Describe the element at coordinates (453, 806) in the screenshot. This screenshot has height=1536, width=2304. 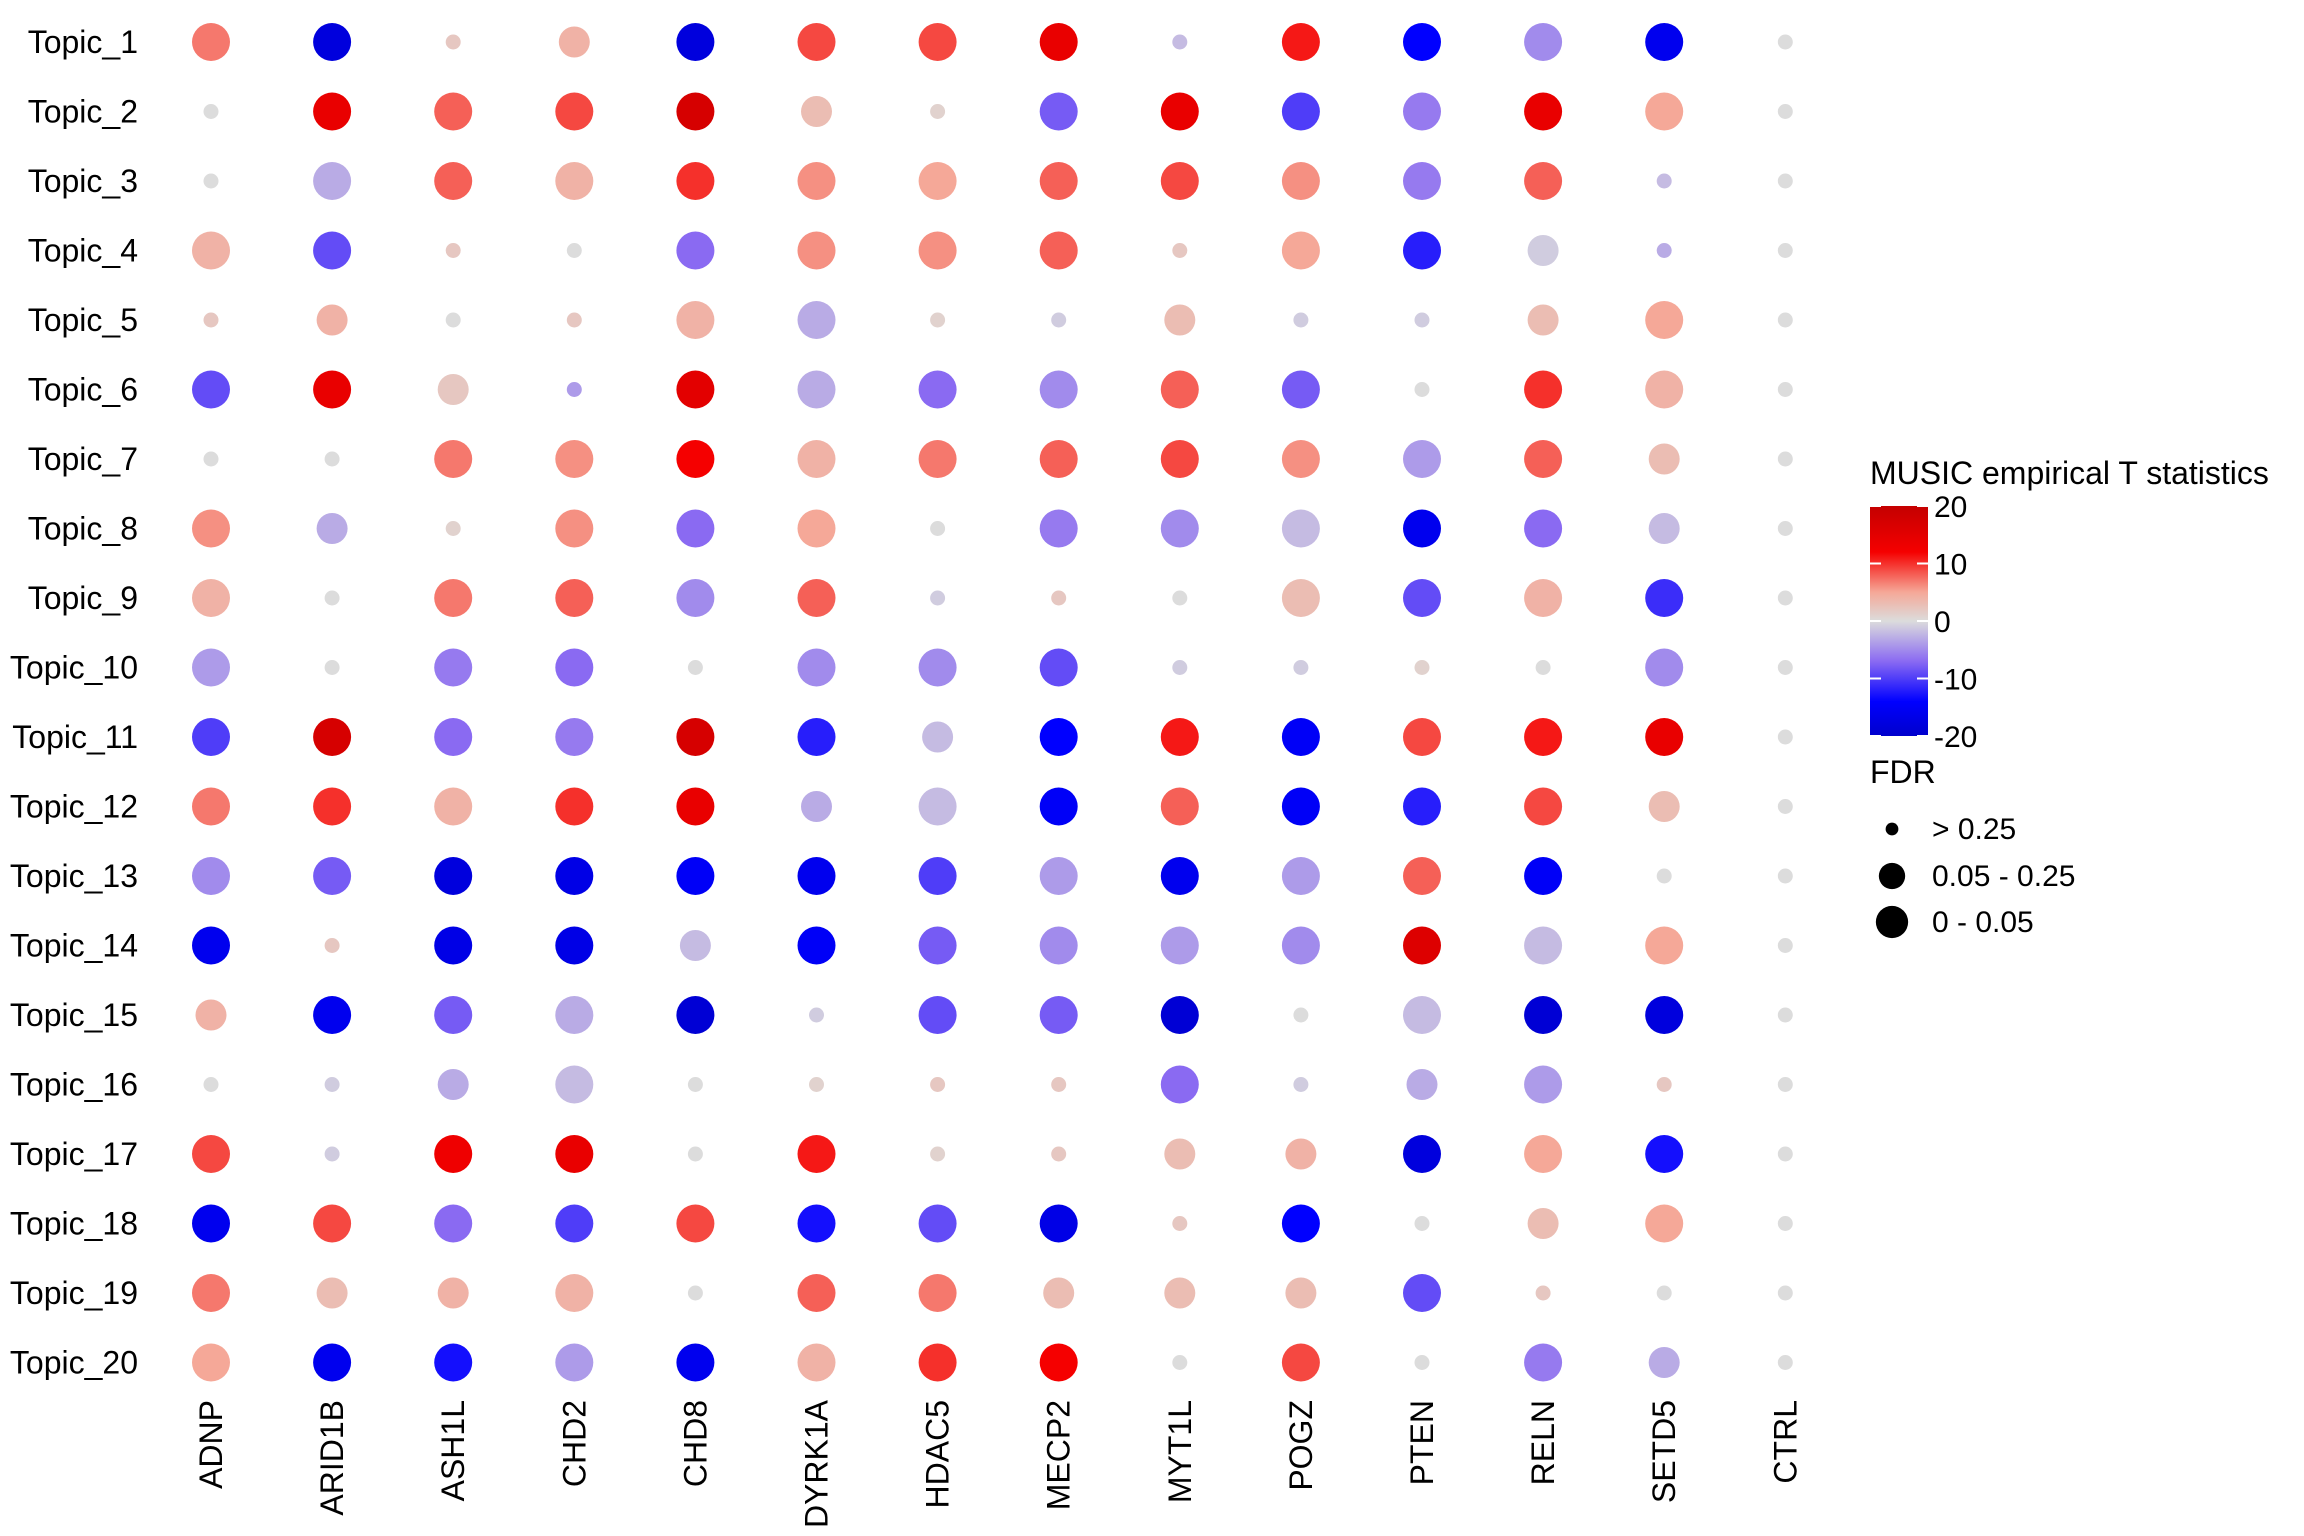
I see `dot-Topic_12-ASH1L` at that location.